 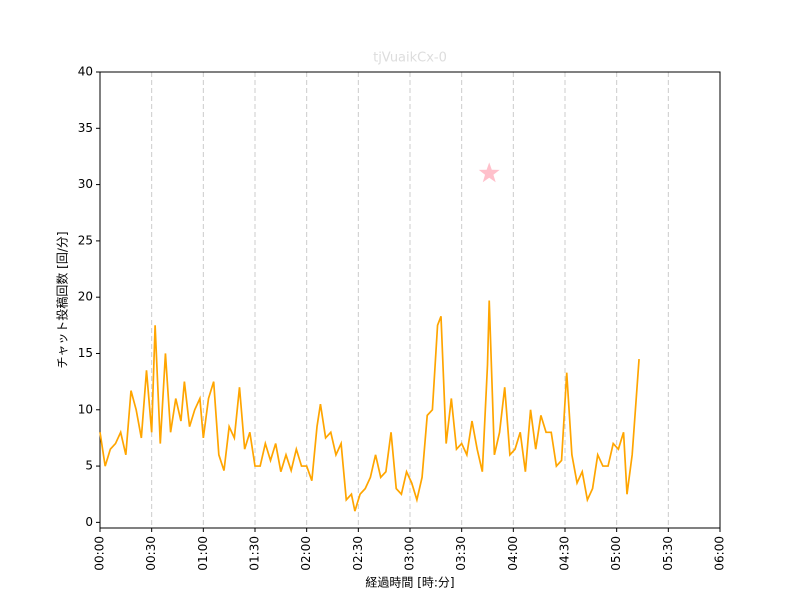 I want to click on x-tick-label: 00:30, so click(x=151, y=553).